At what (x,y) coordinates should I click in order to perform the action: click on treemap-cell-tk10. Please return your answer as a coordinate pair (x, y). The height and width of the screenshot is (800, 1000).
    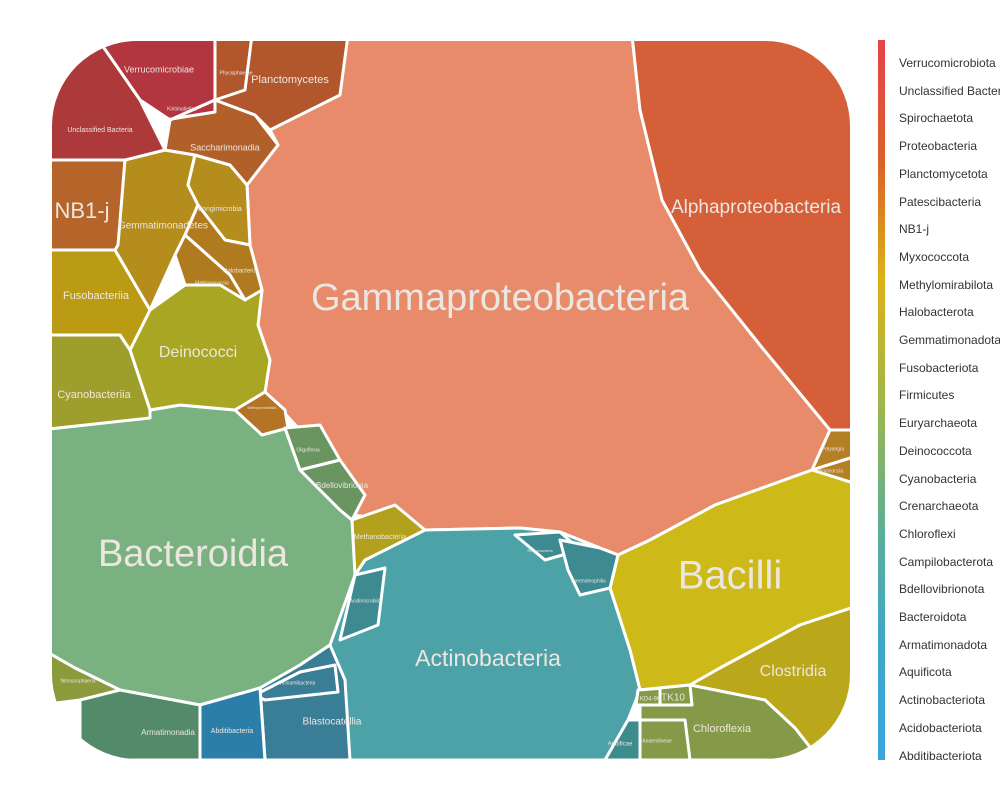
    Looking at the image, I should click on (676, 695).